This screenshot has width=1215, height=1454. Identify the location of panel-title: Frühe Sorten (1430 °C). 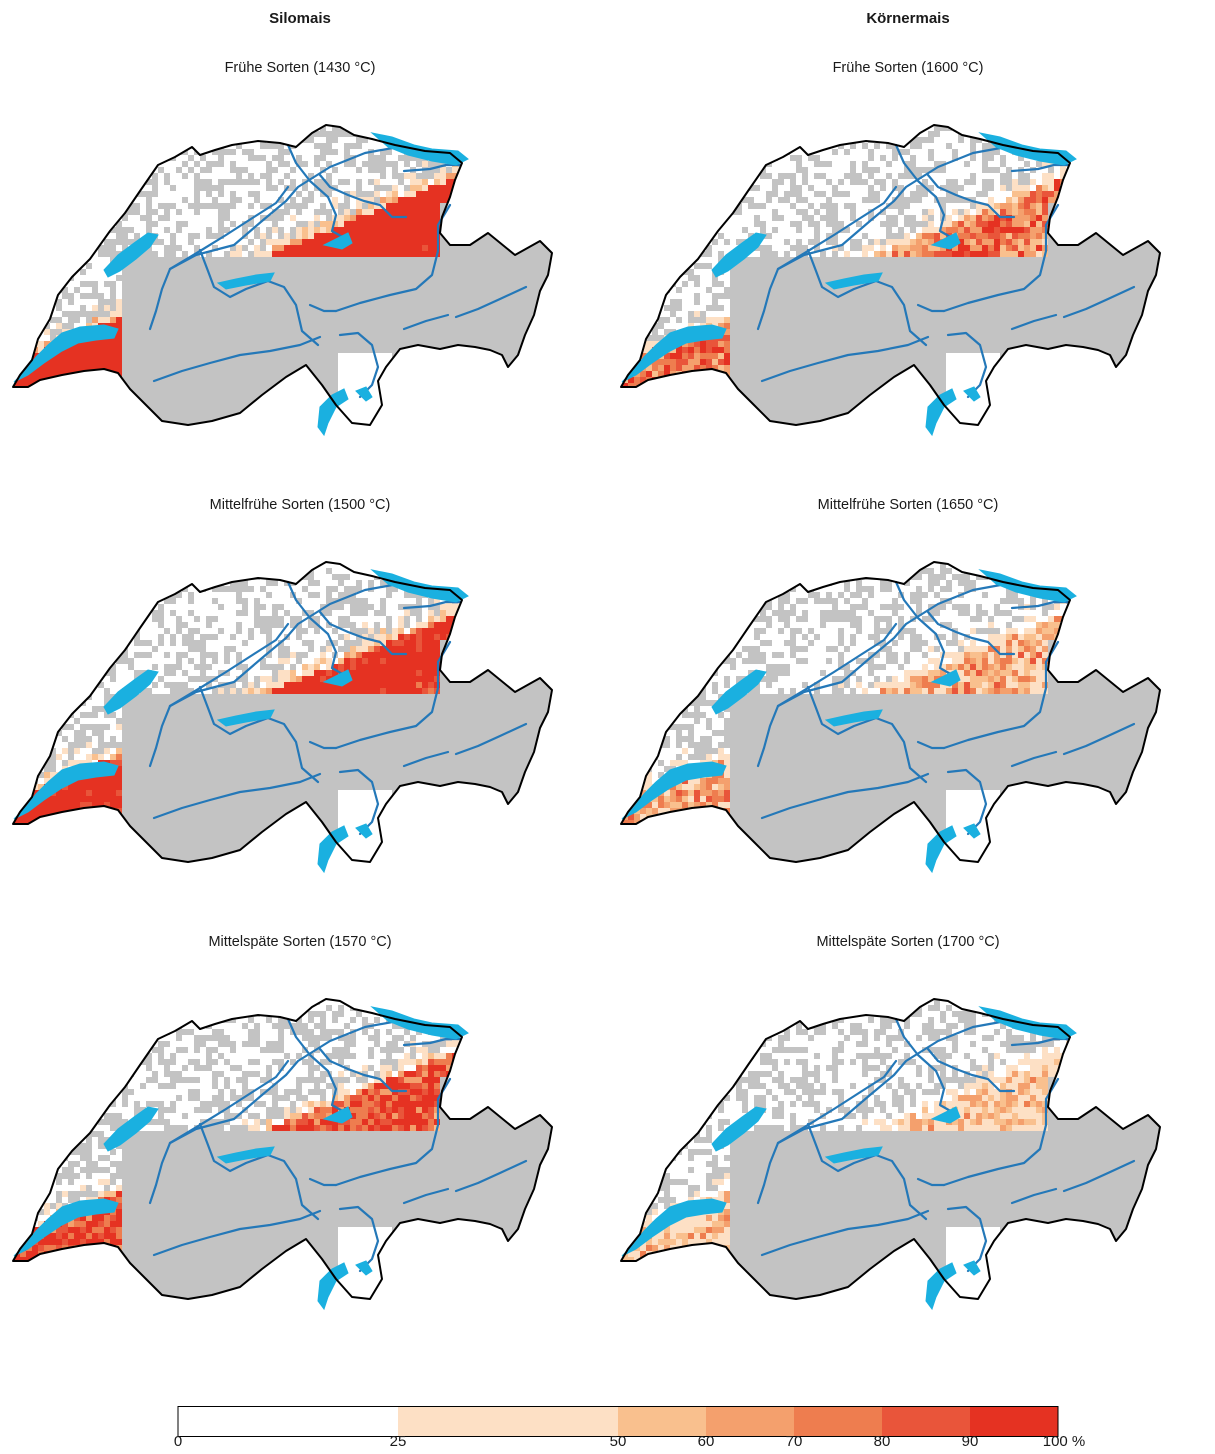
(300, 68).